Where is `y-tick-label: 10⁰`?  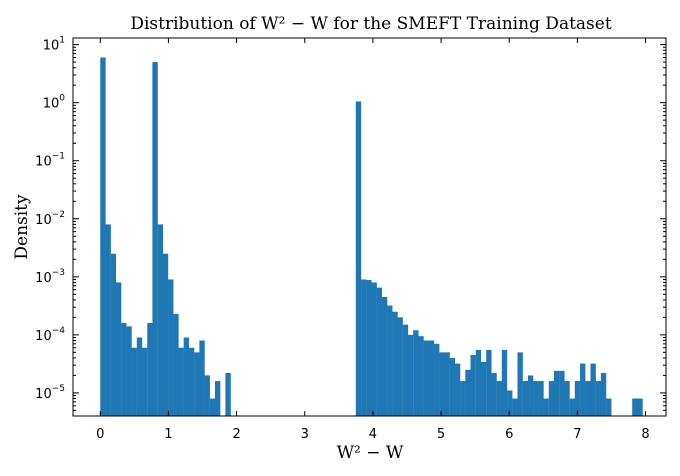 y-tick-label: 10⁰ is located at coordinates (54, 103).